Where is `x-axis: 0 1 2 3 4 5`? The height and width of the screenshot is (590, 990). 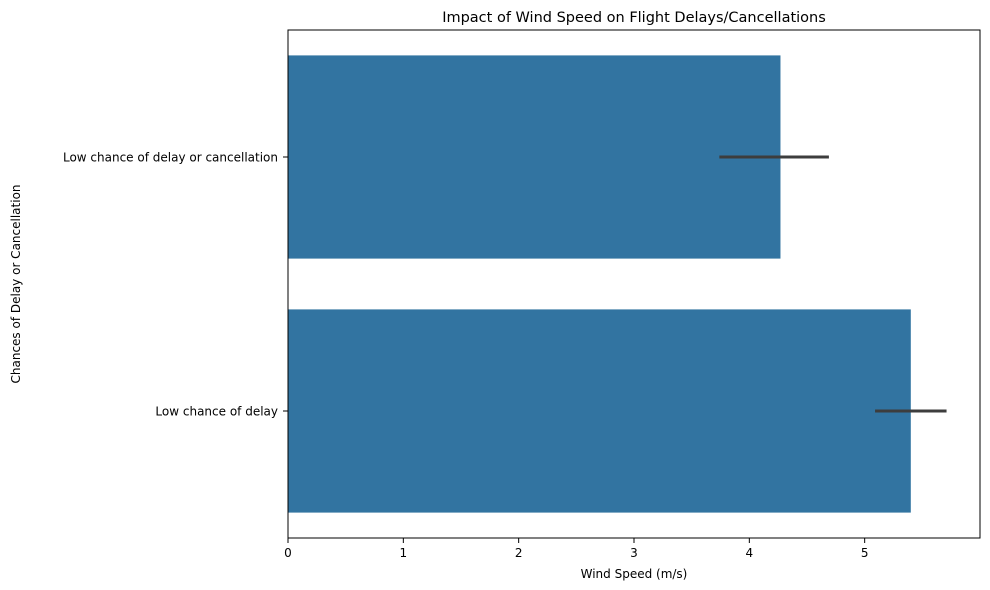
x-axis: 0 1 2 3 4 5 is located at coordinates (576, 549).